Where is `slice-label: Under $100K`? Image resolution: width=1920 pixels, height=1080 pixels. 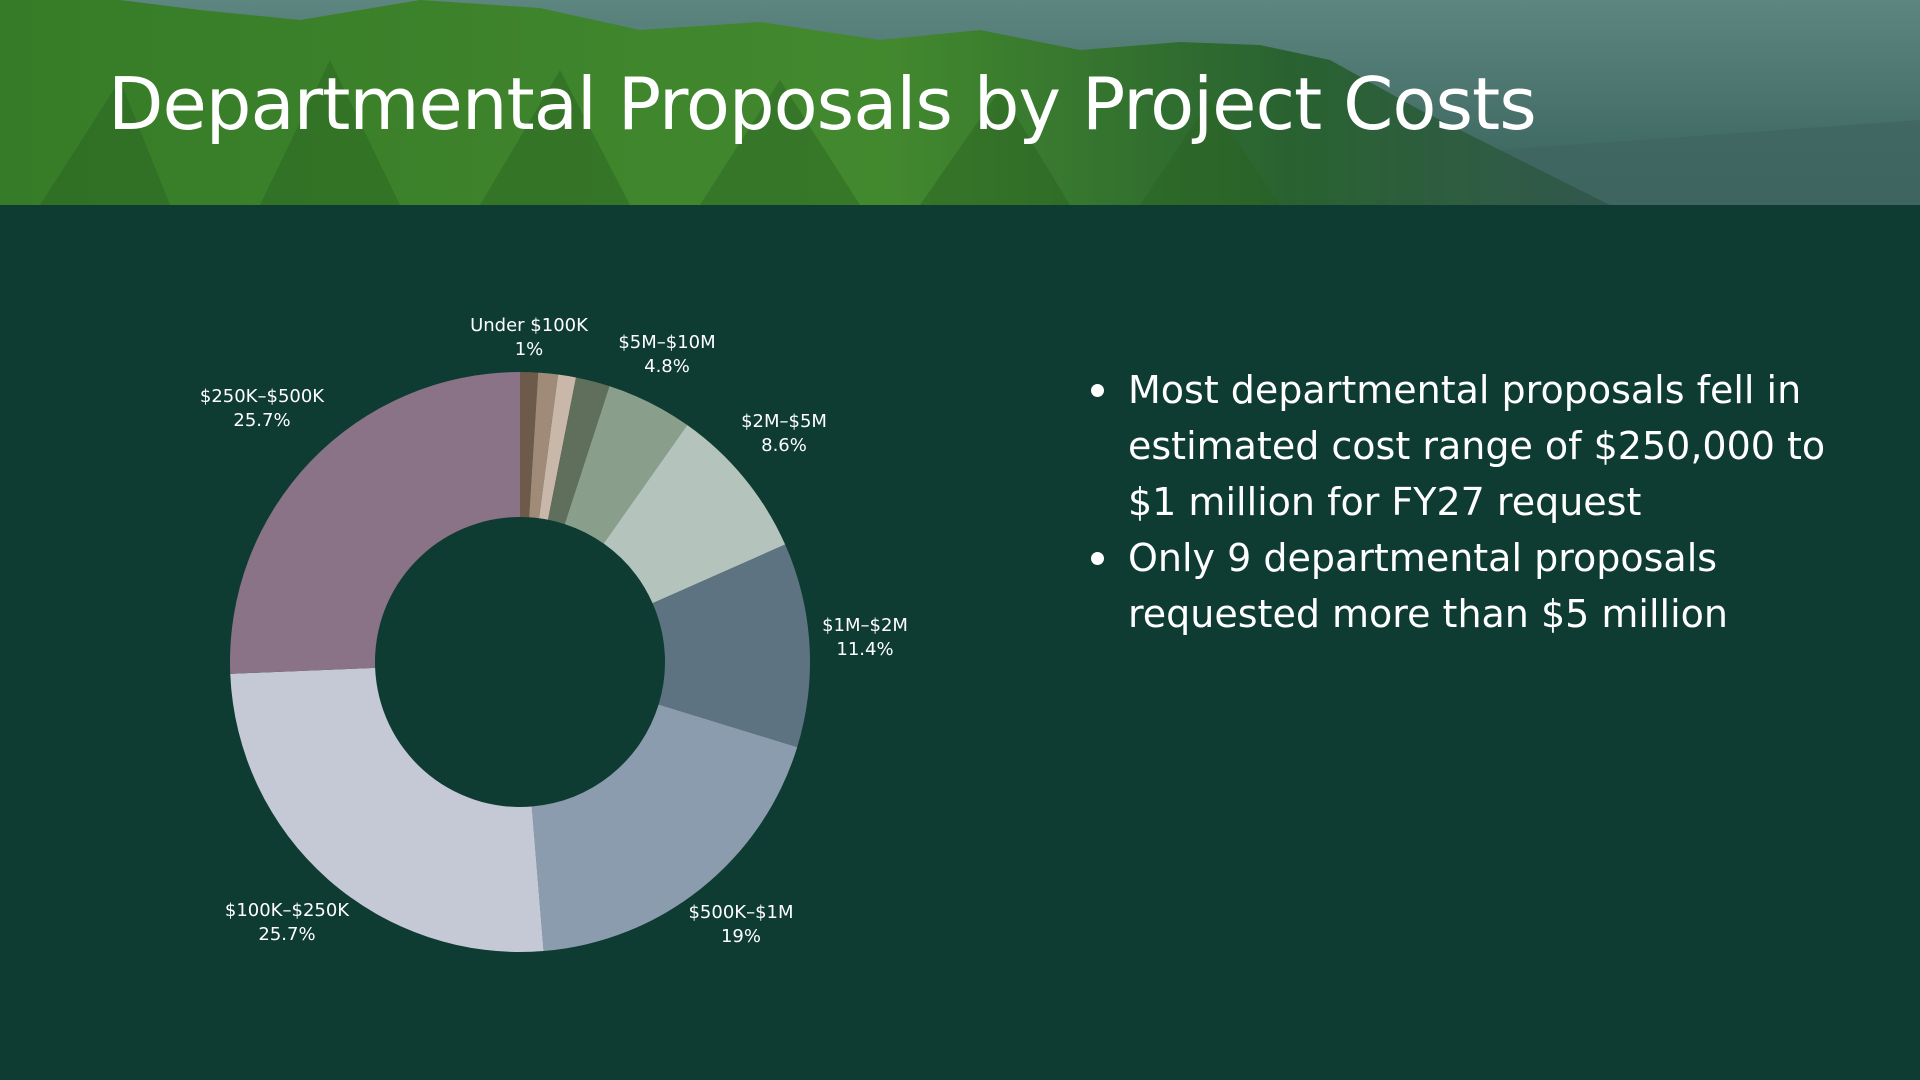
slice-label: Under $100K is located at coordinates (529, 325).